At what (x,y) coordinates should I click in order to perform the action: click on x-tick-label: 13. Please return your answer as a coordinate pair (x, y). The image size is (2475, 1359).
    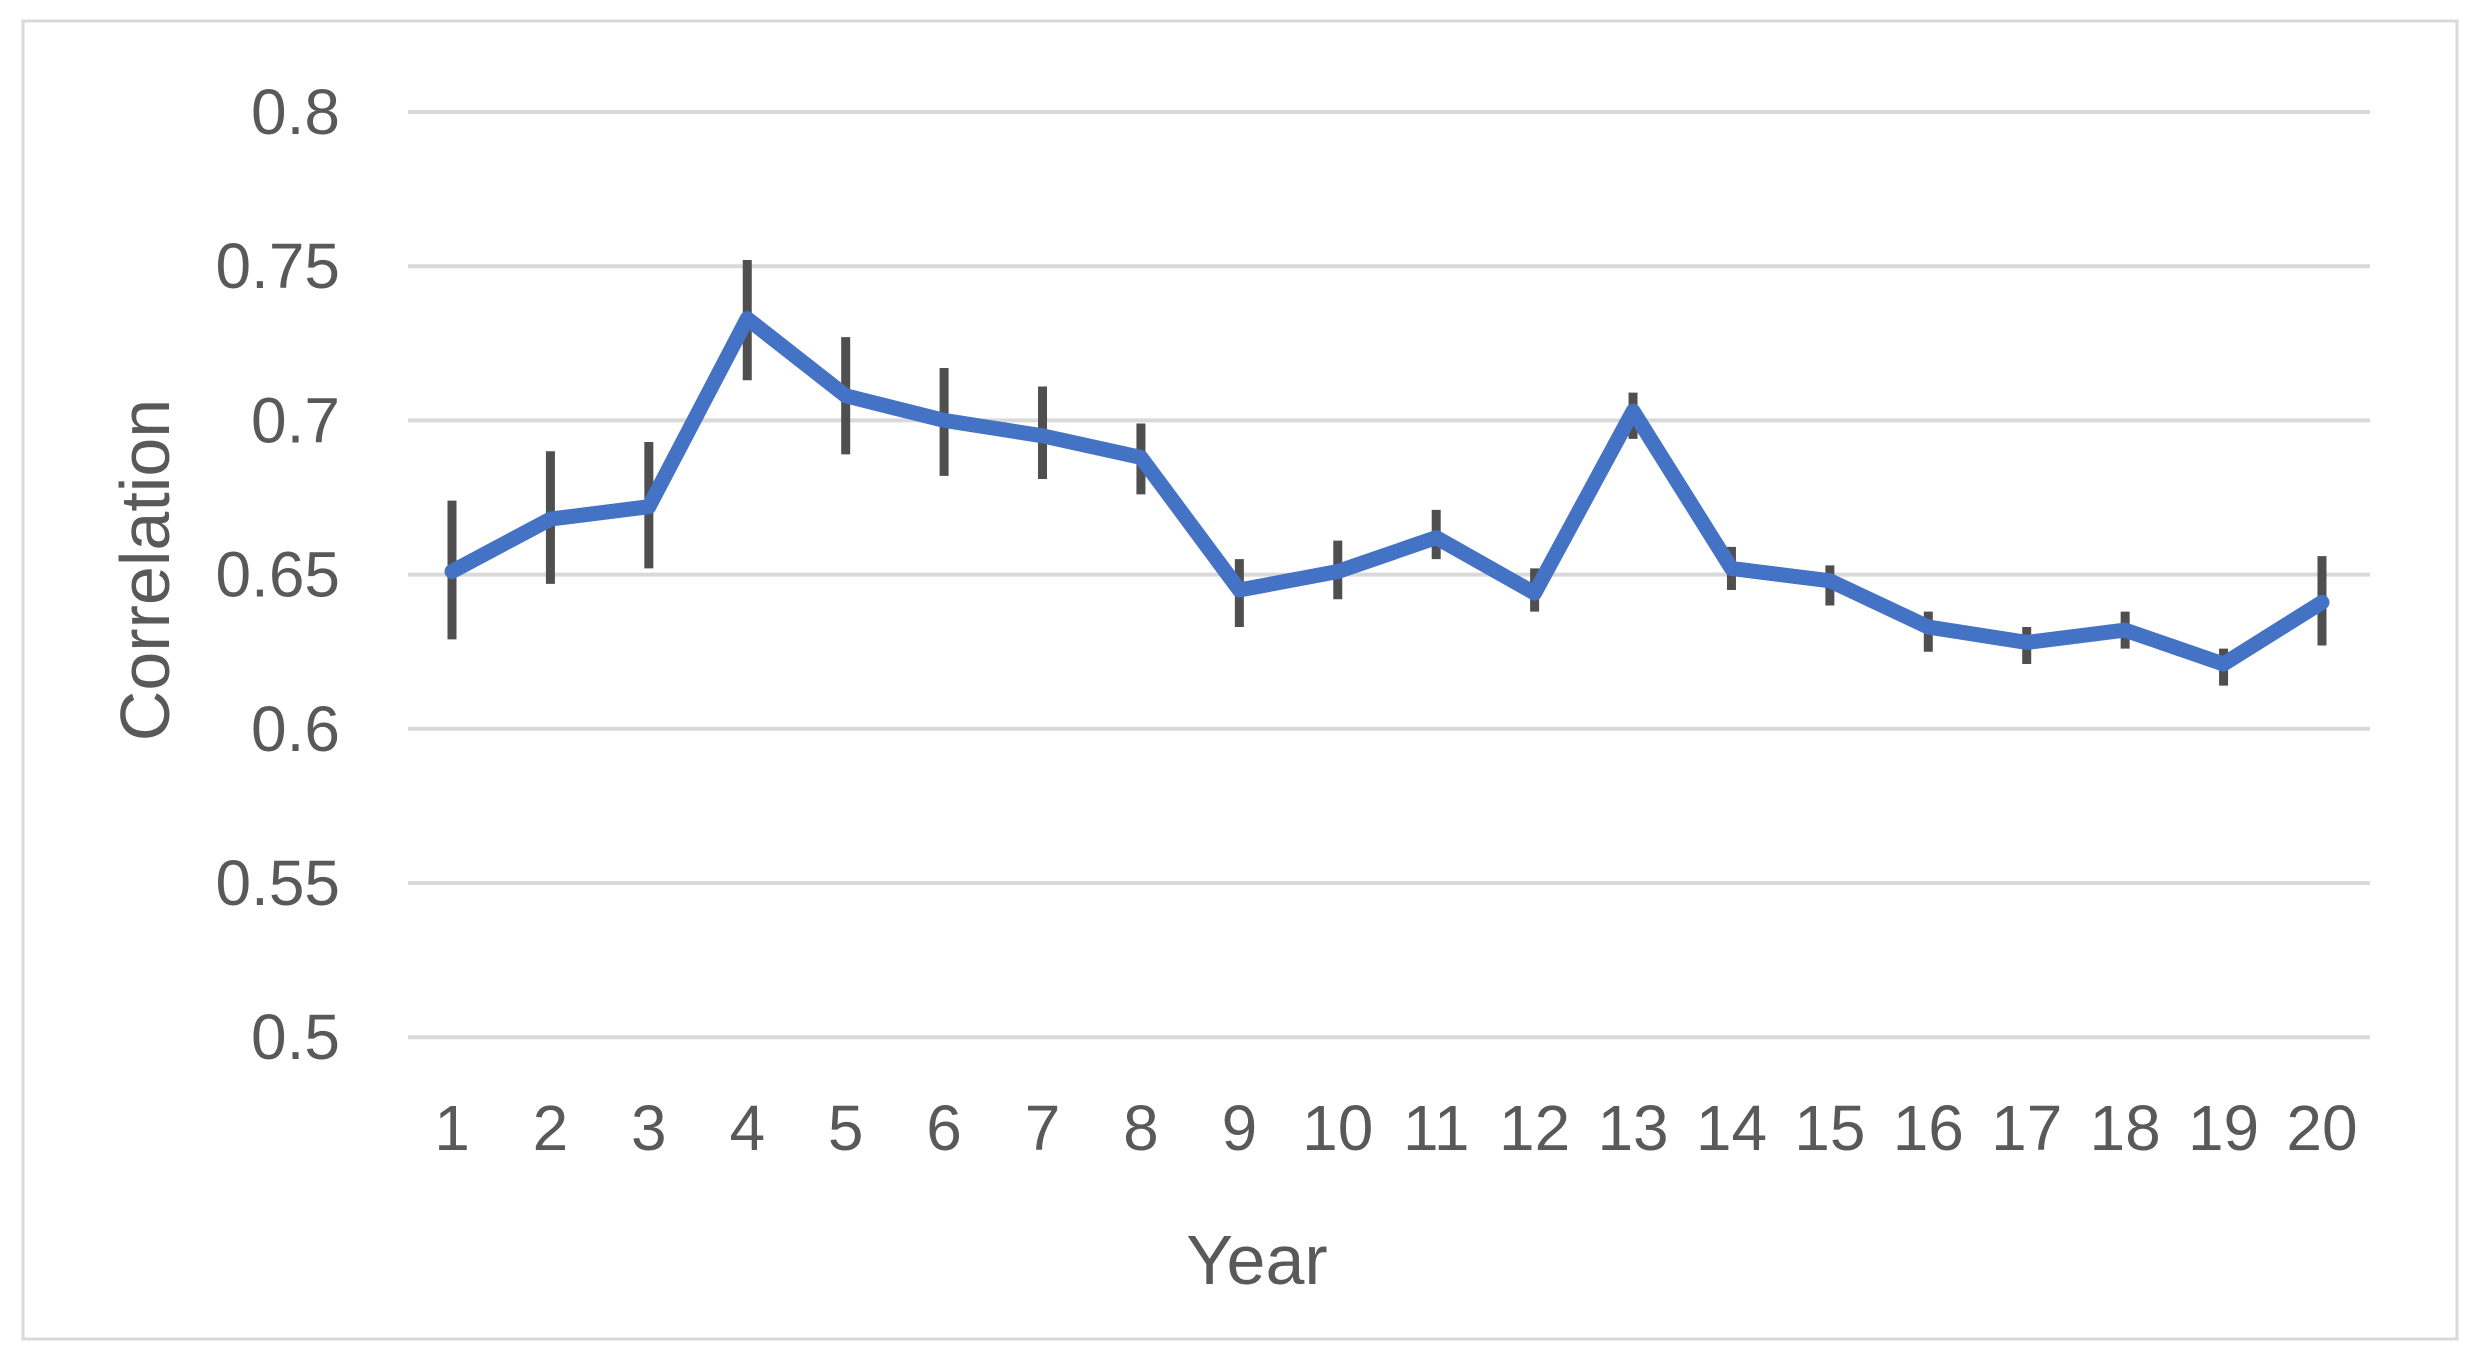
    Looking at the image, I should click on (1632, 1128).